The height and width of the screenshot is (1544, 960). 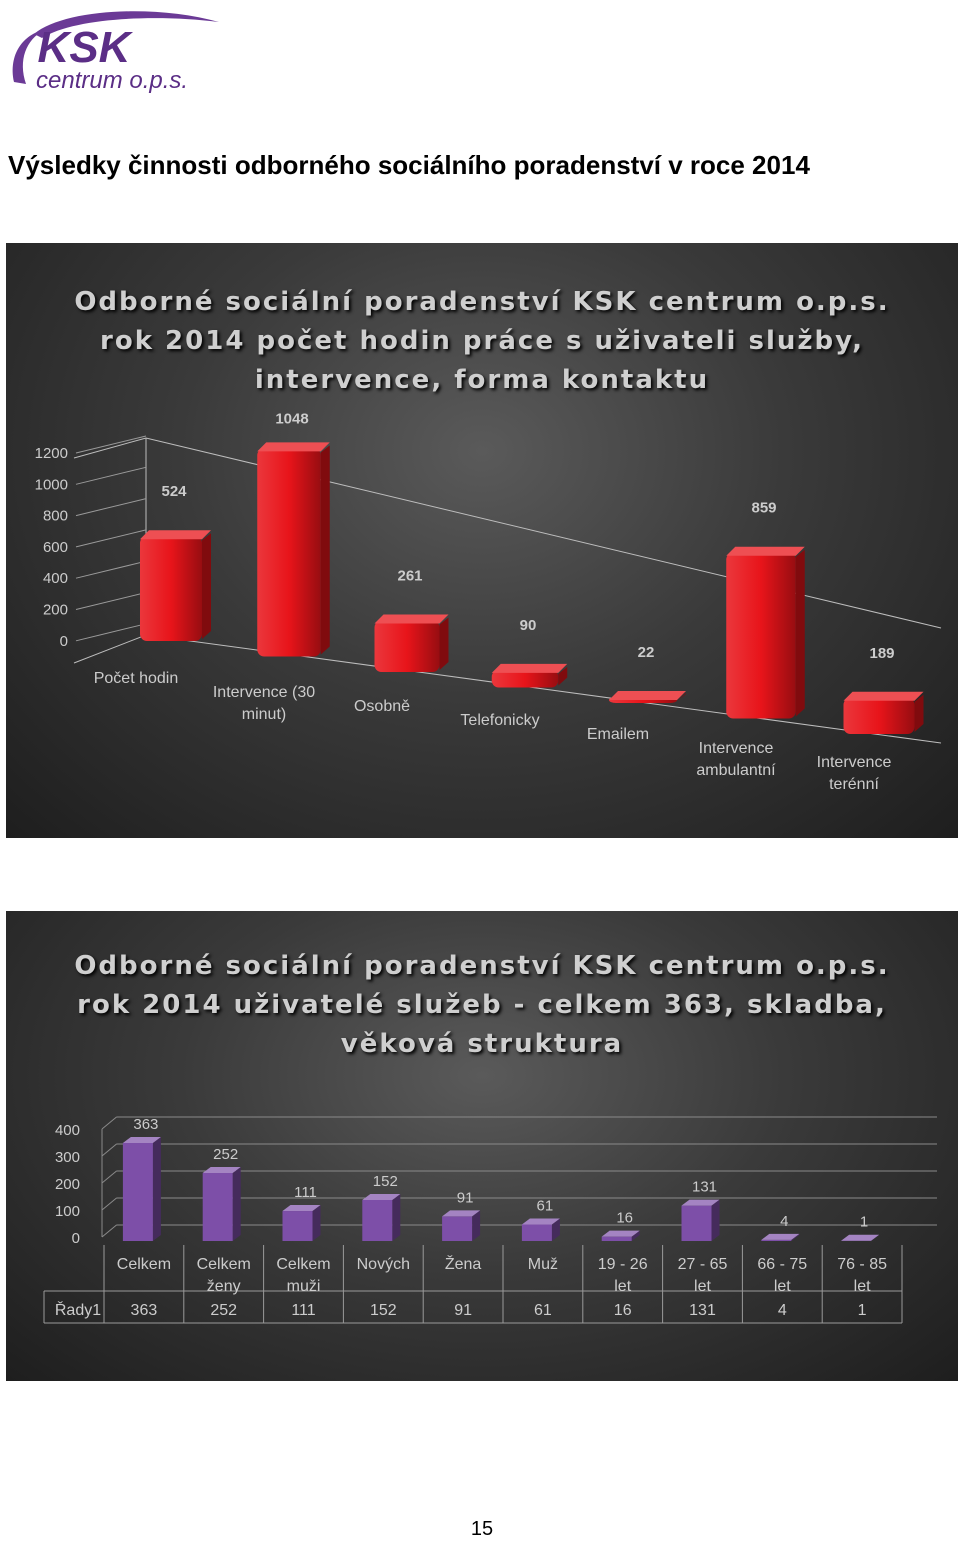 What do you see at coordinates (303, 1310) in the screenshot?
I see `table-cell: 111` at bounding box center [303, 1310].